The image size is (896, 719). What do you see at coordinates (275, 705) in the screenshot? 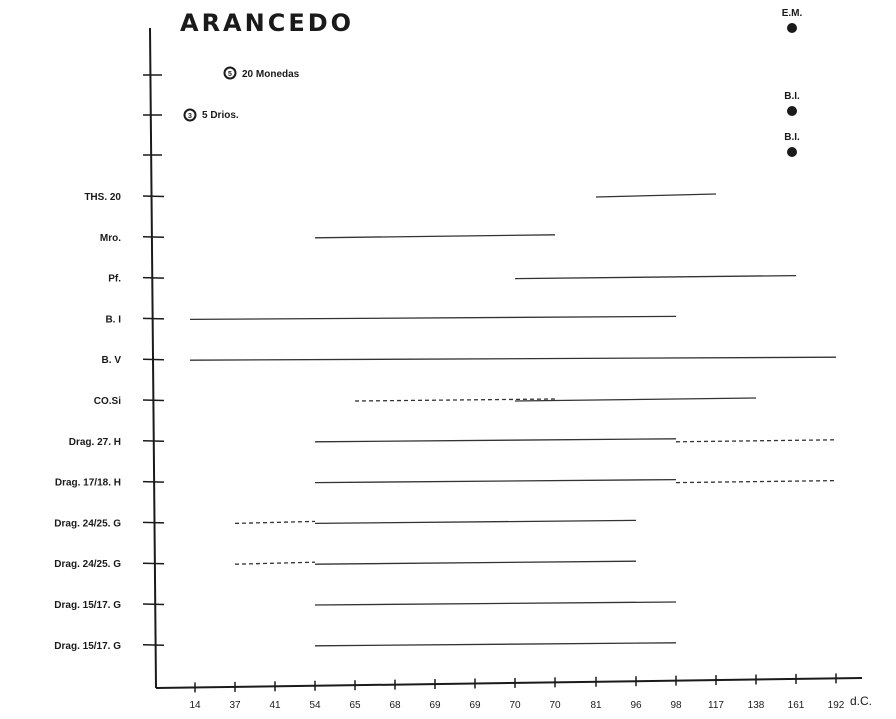
I see `x-tick-label-3: 41` at bounding box center [275, 705].